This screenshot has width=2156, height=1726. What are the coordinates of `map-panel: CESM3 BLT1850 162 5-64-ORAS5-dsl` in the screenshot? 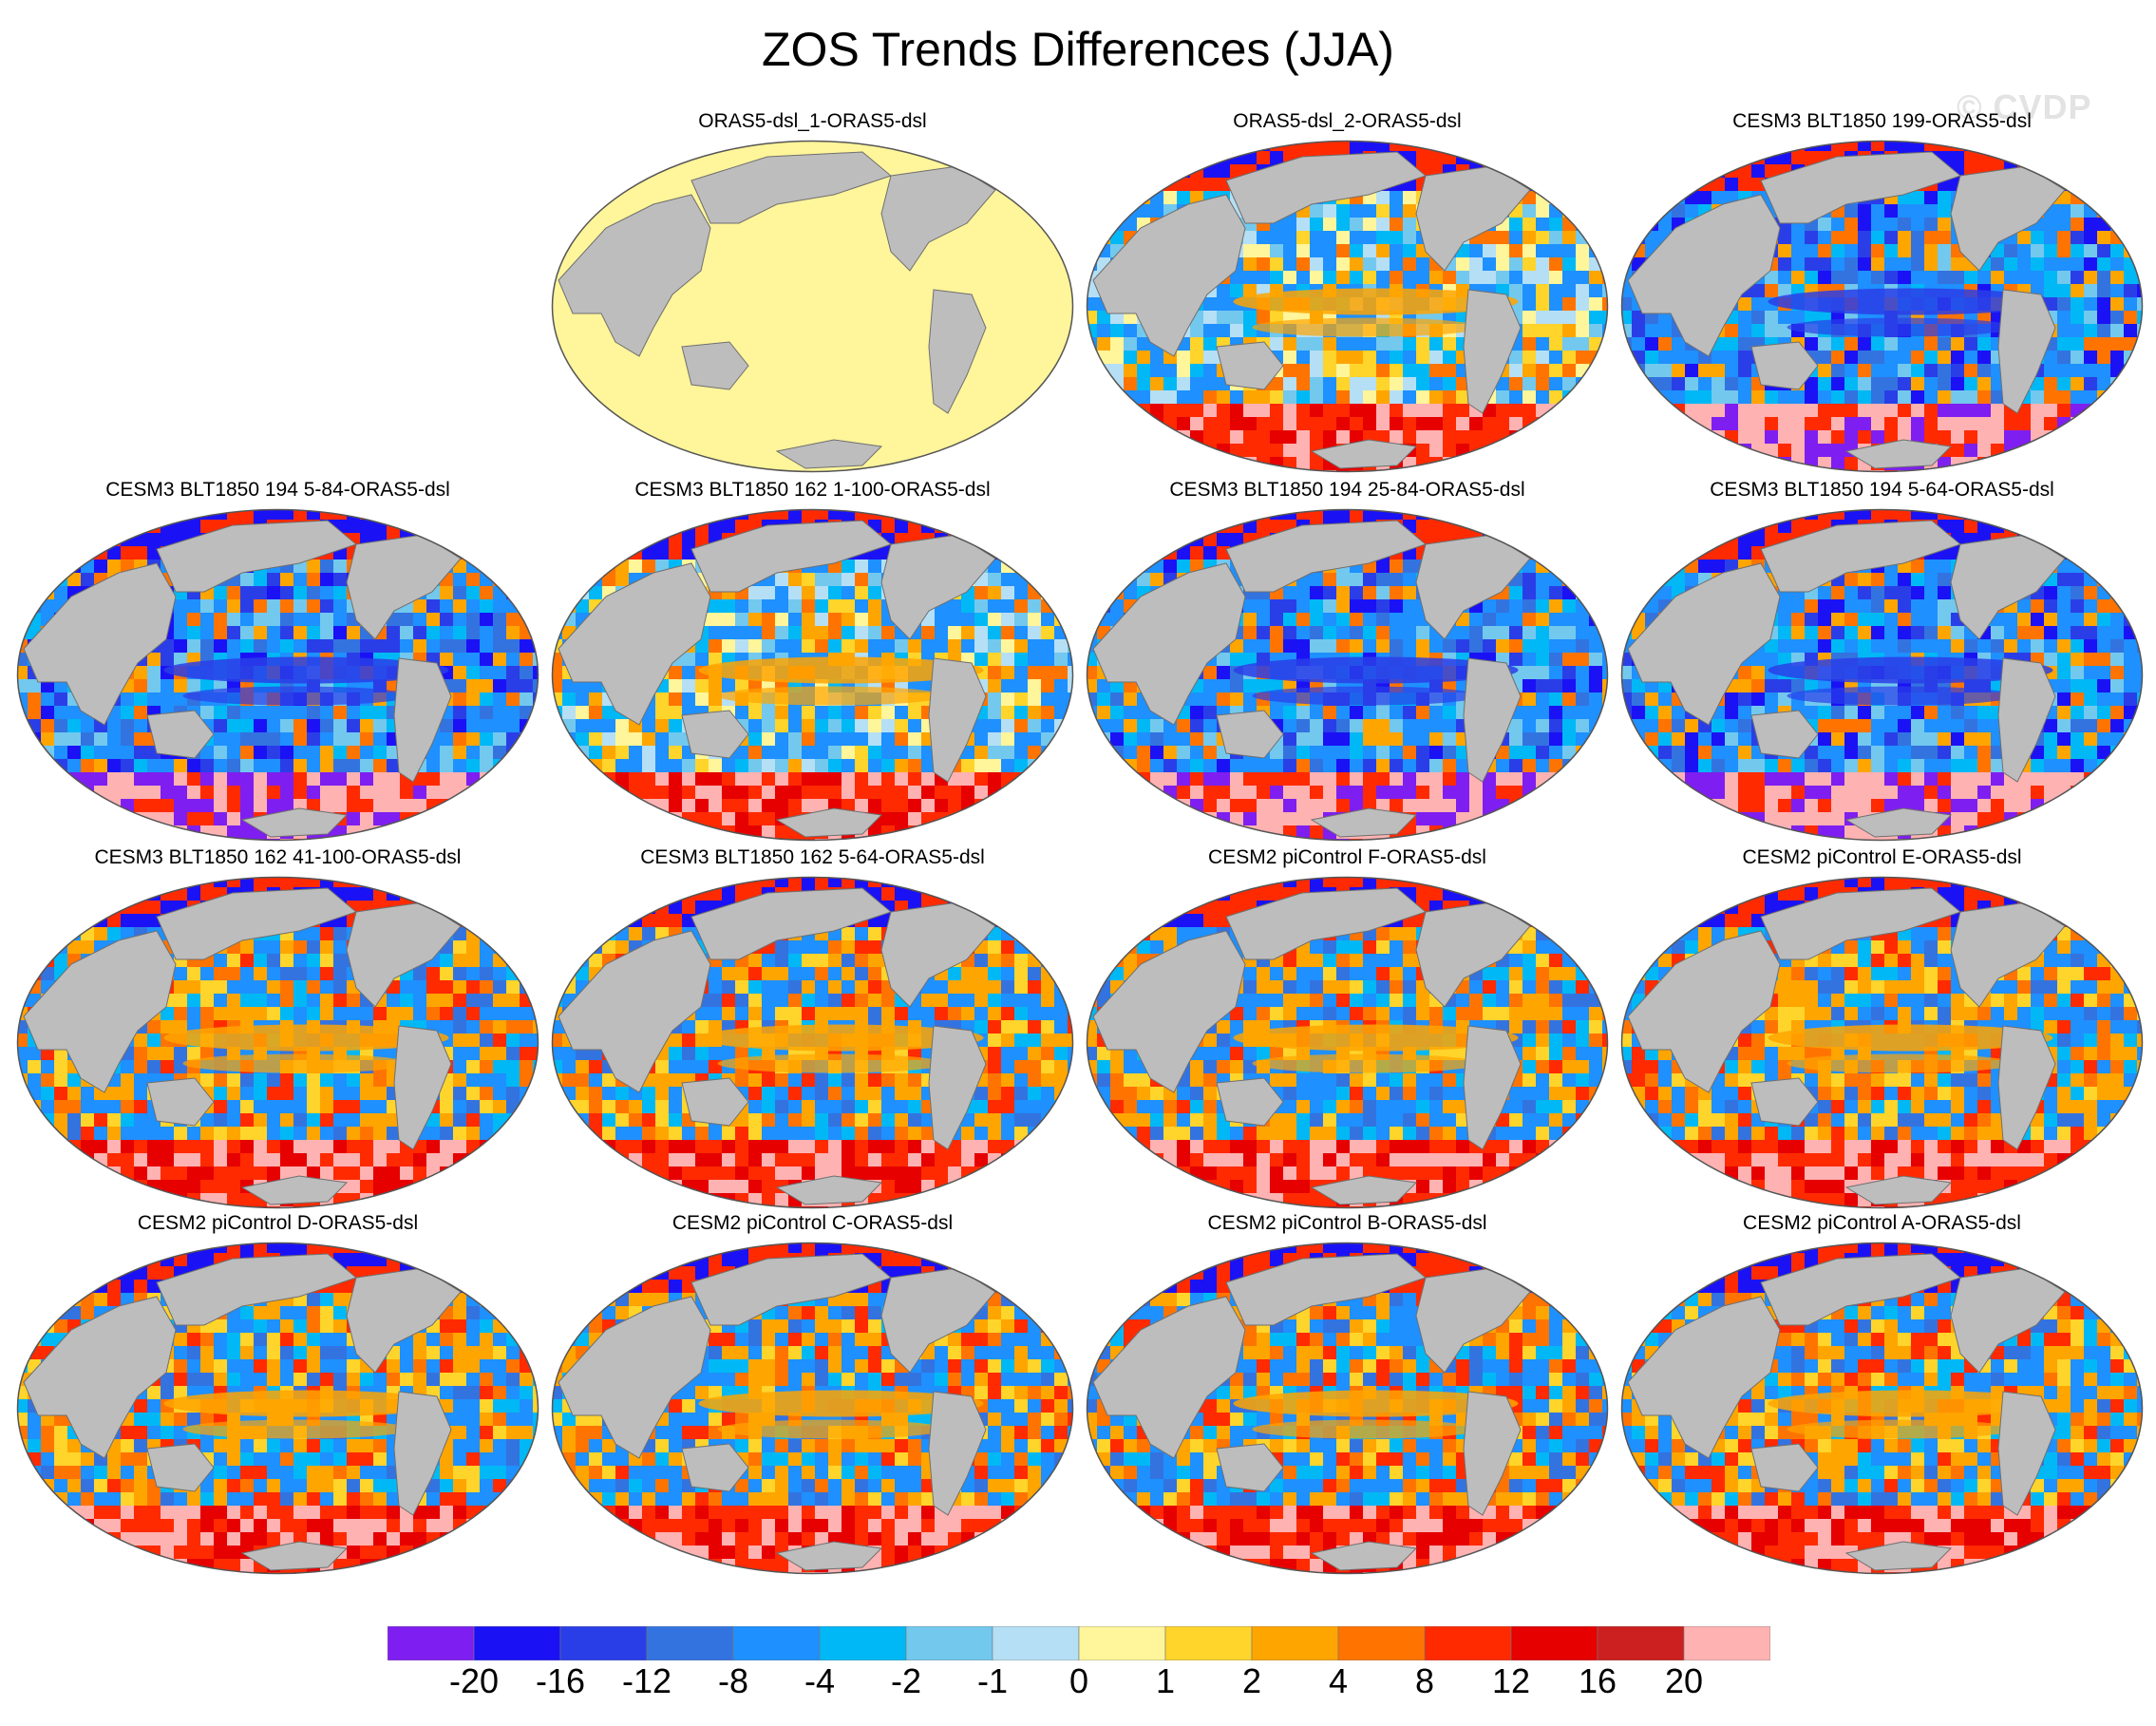 It's located at (813, 1028).